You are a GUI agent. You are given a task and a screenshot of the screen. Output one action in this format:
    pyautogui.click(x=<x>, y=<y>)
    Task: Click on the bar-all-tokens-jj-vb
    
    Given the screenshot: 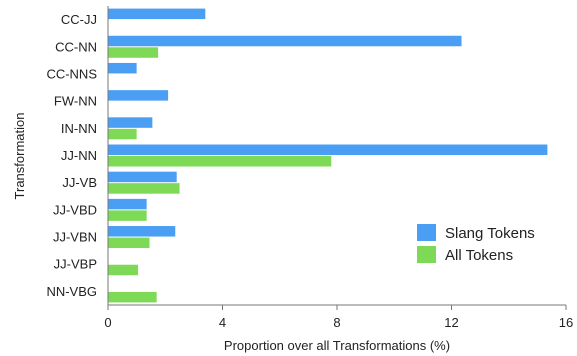 What is the action you would take?
    pyautogui.click(x=144, y=188)
    